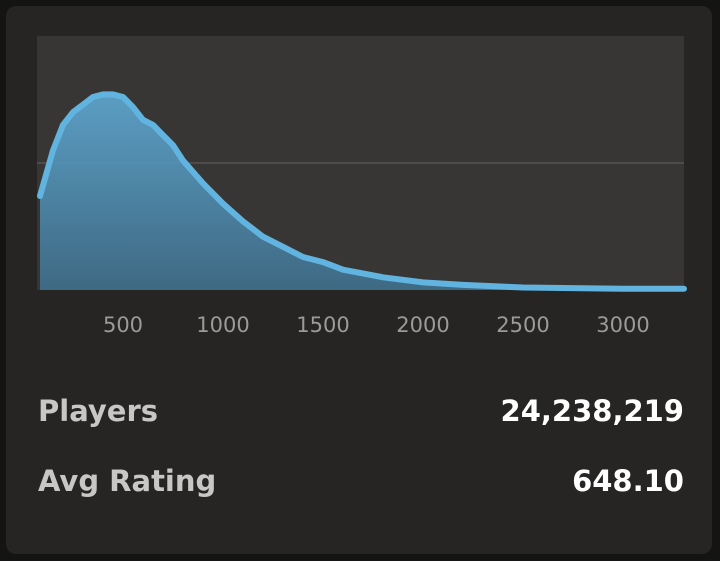 The width and height of the screenshot is (720, 561). What do you see at coordinates (127, 481) in the screenshot?
I see `stat-label: Avg Rating` at bounding box center [127, 481].